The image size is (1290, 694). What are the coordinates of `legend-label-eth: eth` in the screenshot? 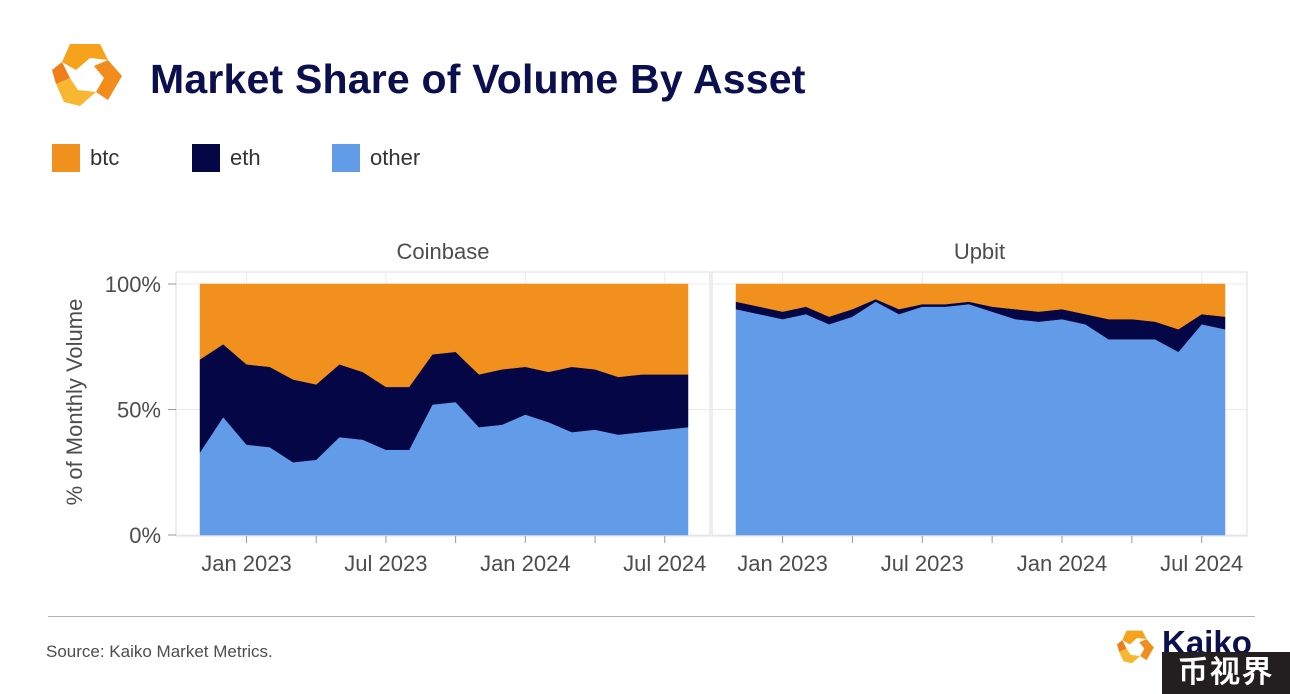 It's located at (245, 157).